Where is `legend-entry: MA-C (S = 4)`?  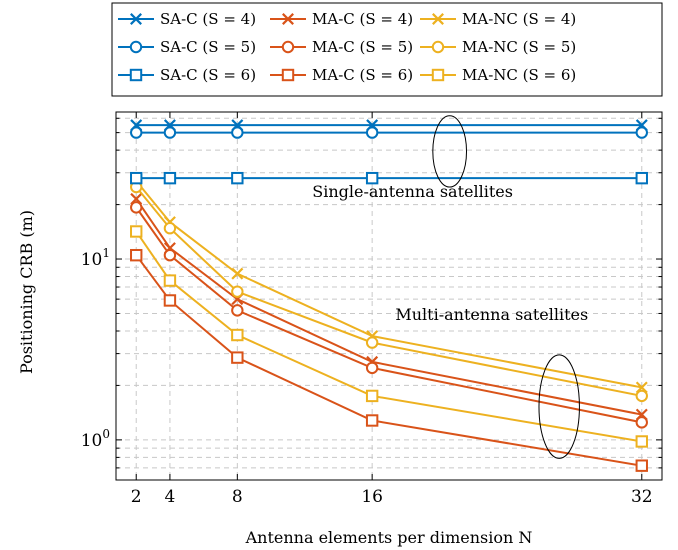 legend-entry: MA-C (S = 4) is located at coordinates (341, 19).